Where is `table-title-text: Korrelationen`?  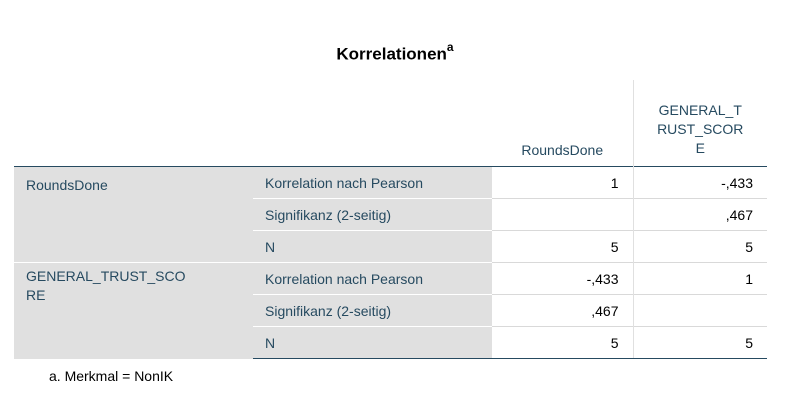
table-title-text: Korrelationen is located at coordinates (391, 54).